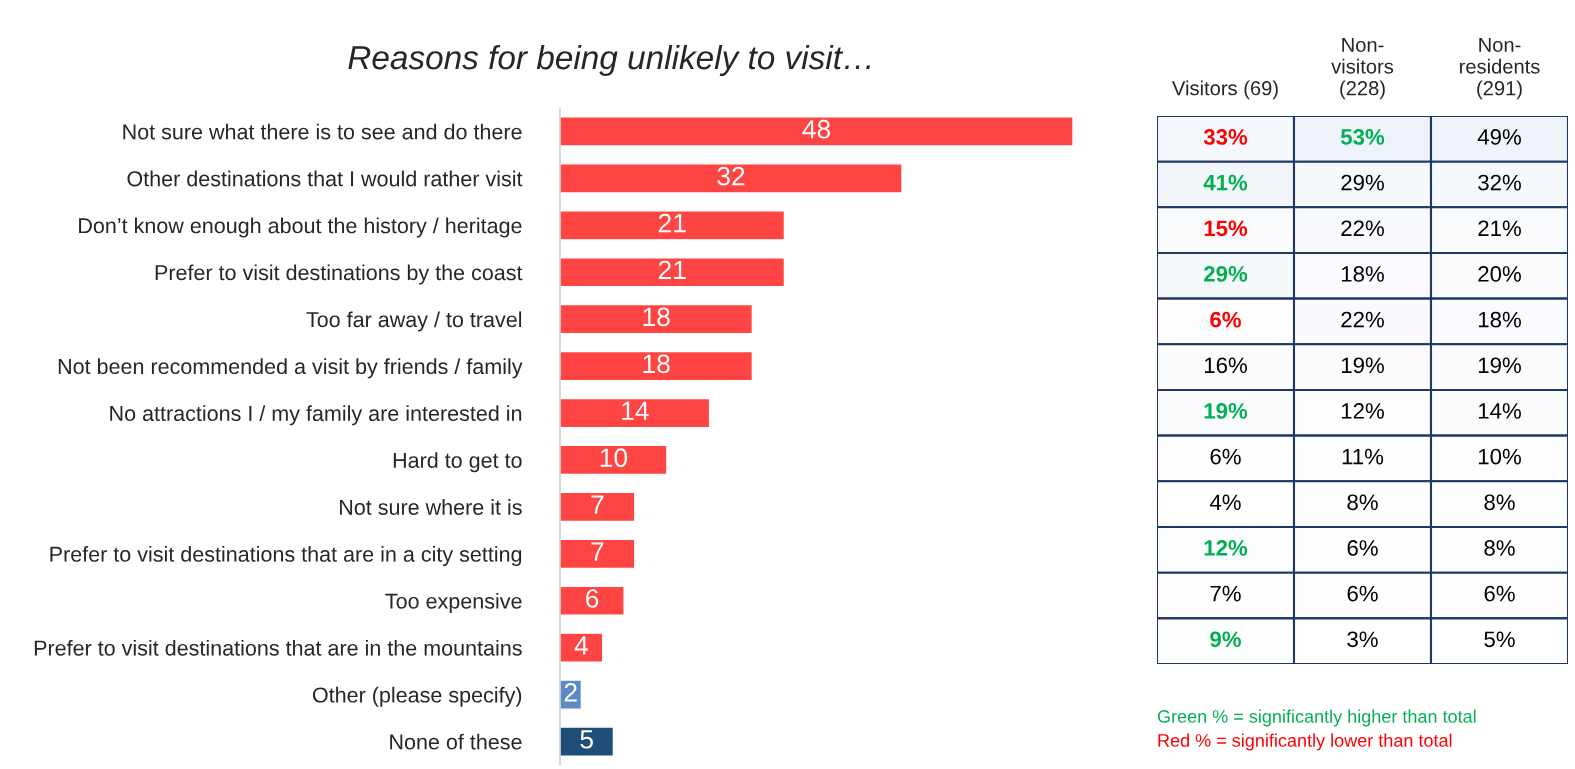 This screenshot has height=769, width=1575. I want to click on y-tick-label: Not sure what there is to see and do there, so click(322, 131).